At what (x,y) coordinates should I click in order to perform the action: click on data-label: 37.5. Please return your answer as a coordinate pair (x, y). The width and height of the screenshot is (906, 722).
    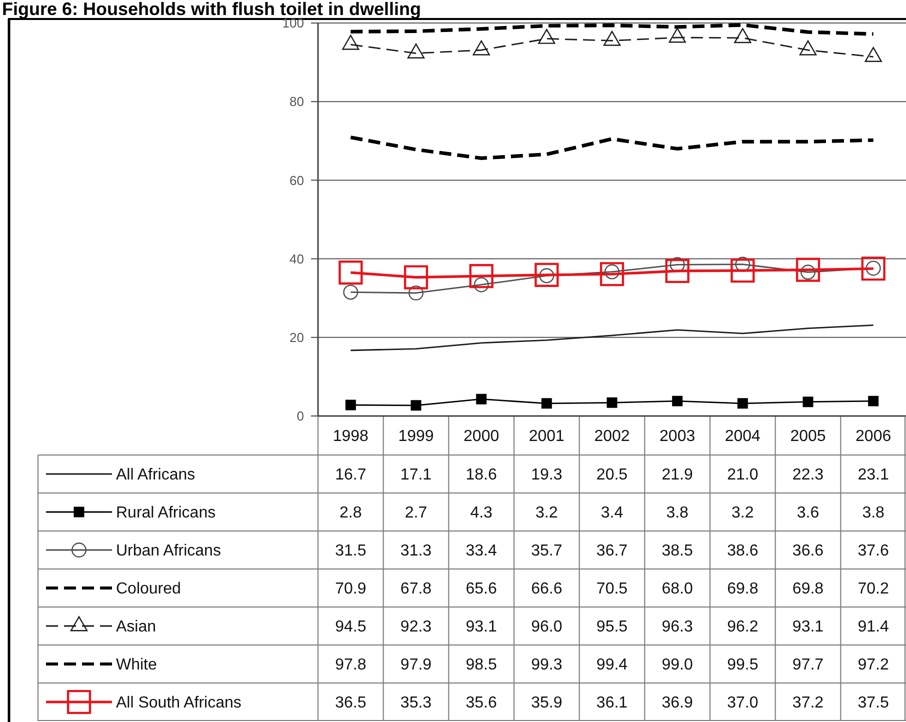
    Looking at the image, I should click on (874, 703).